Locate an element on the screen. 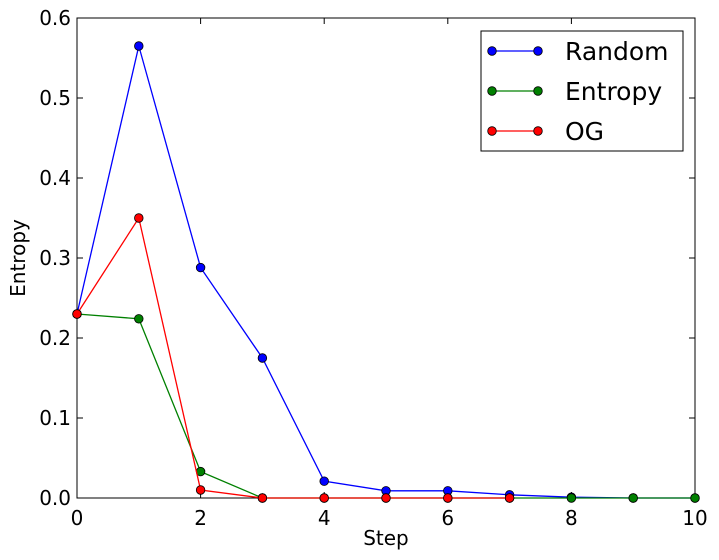 The image size is (719, 560). legend-label: Entropy is located at coordinates (613, 91).